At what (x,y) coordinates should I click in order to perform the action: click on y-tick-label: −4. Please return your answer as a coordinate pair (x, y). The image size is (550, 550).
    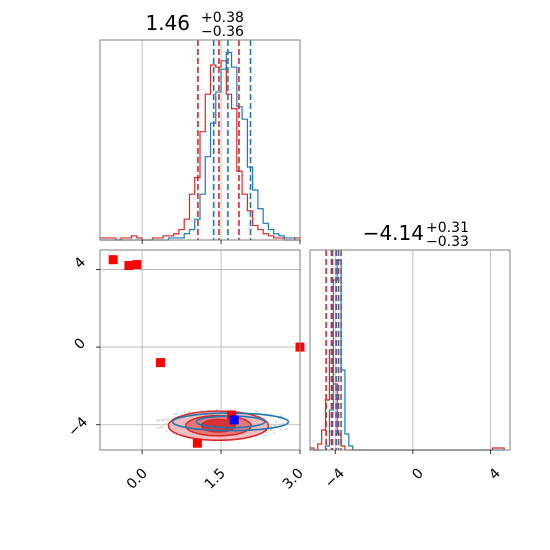
    Looking at the image, I should click on (78, 427).